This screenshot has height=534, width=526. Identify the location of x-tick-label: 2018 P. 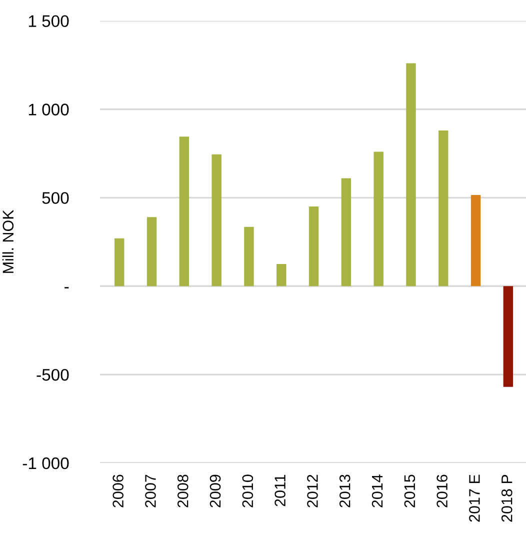
(506, 498).